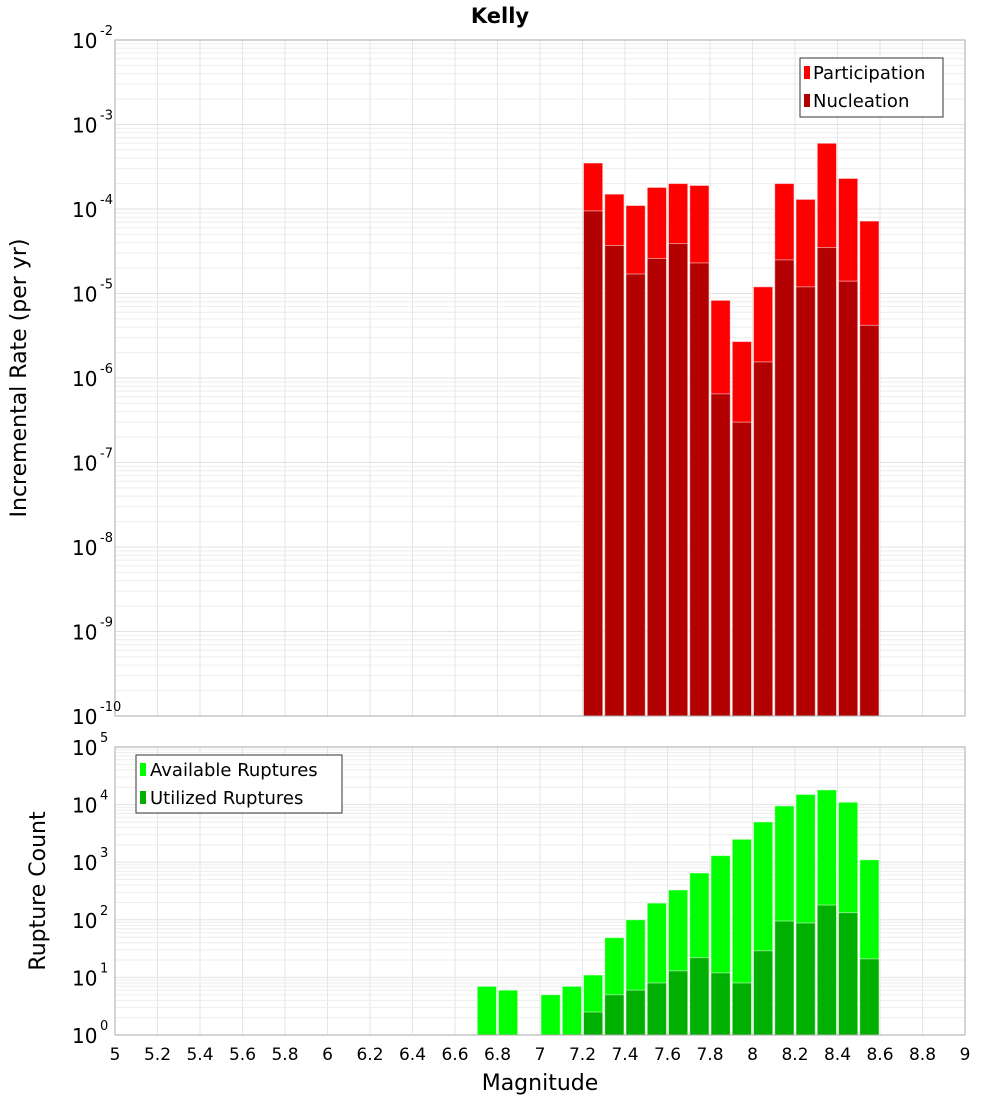 This screenshot has height=1100, width=1000. Describe the element at coordinates (104, 853) in the screenshot. I see `y-tick-exponent: 3` at that location.